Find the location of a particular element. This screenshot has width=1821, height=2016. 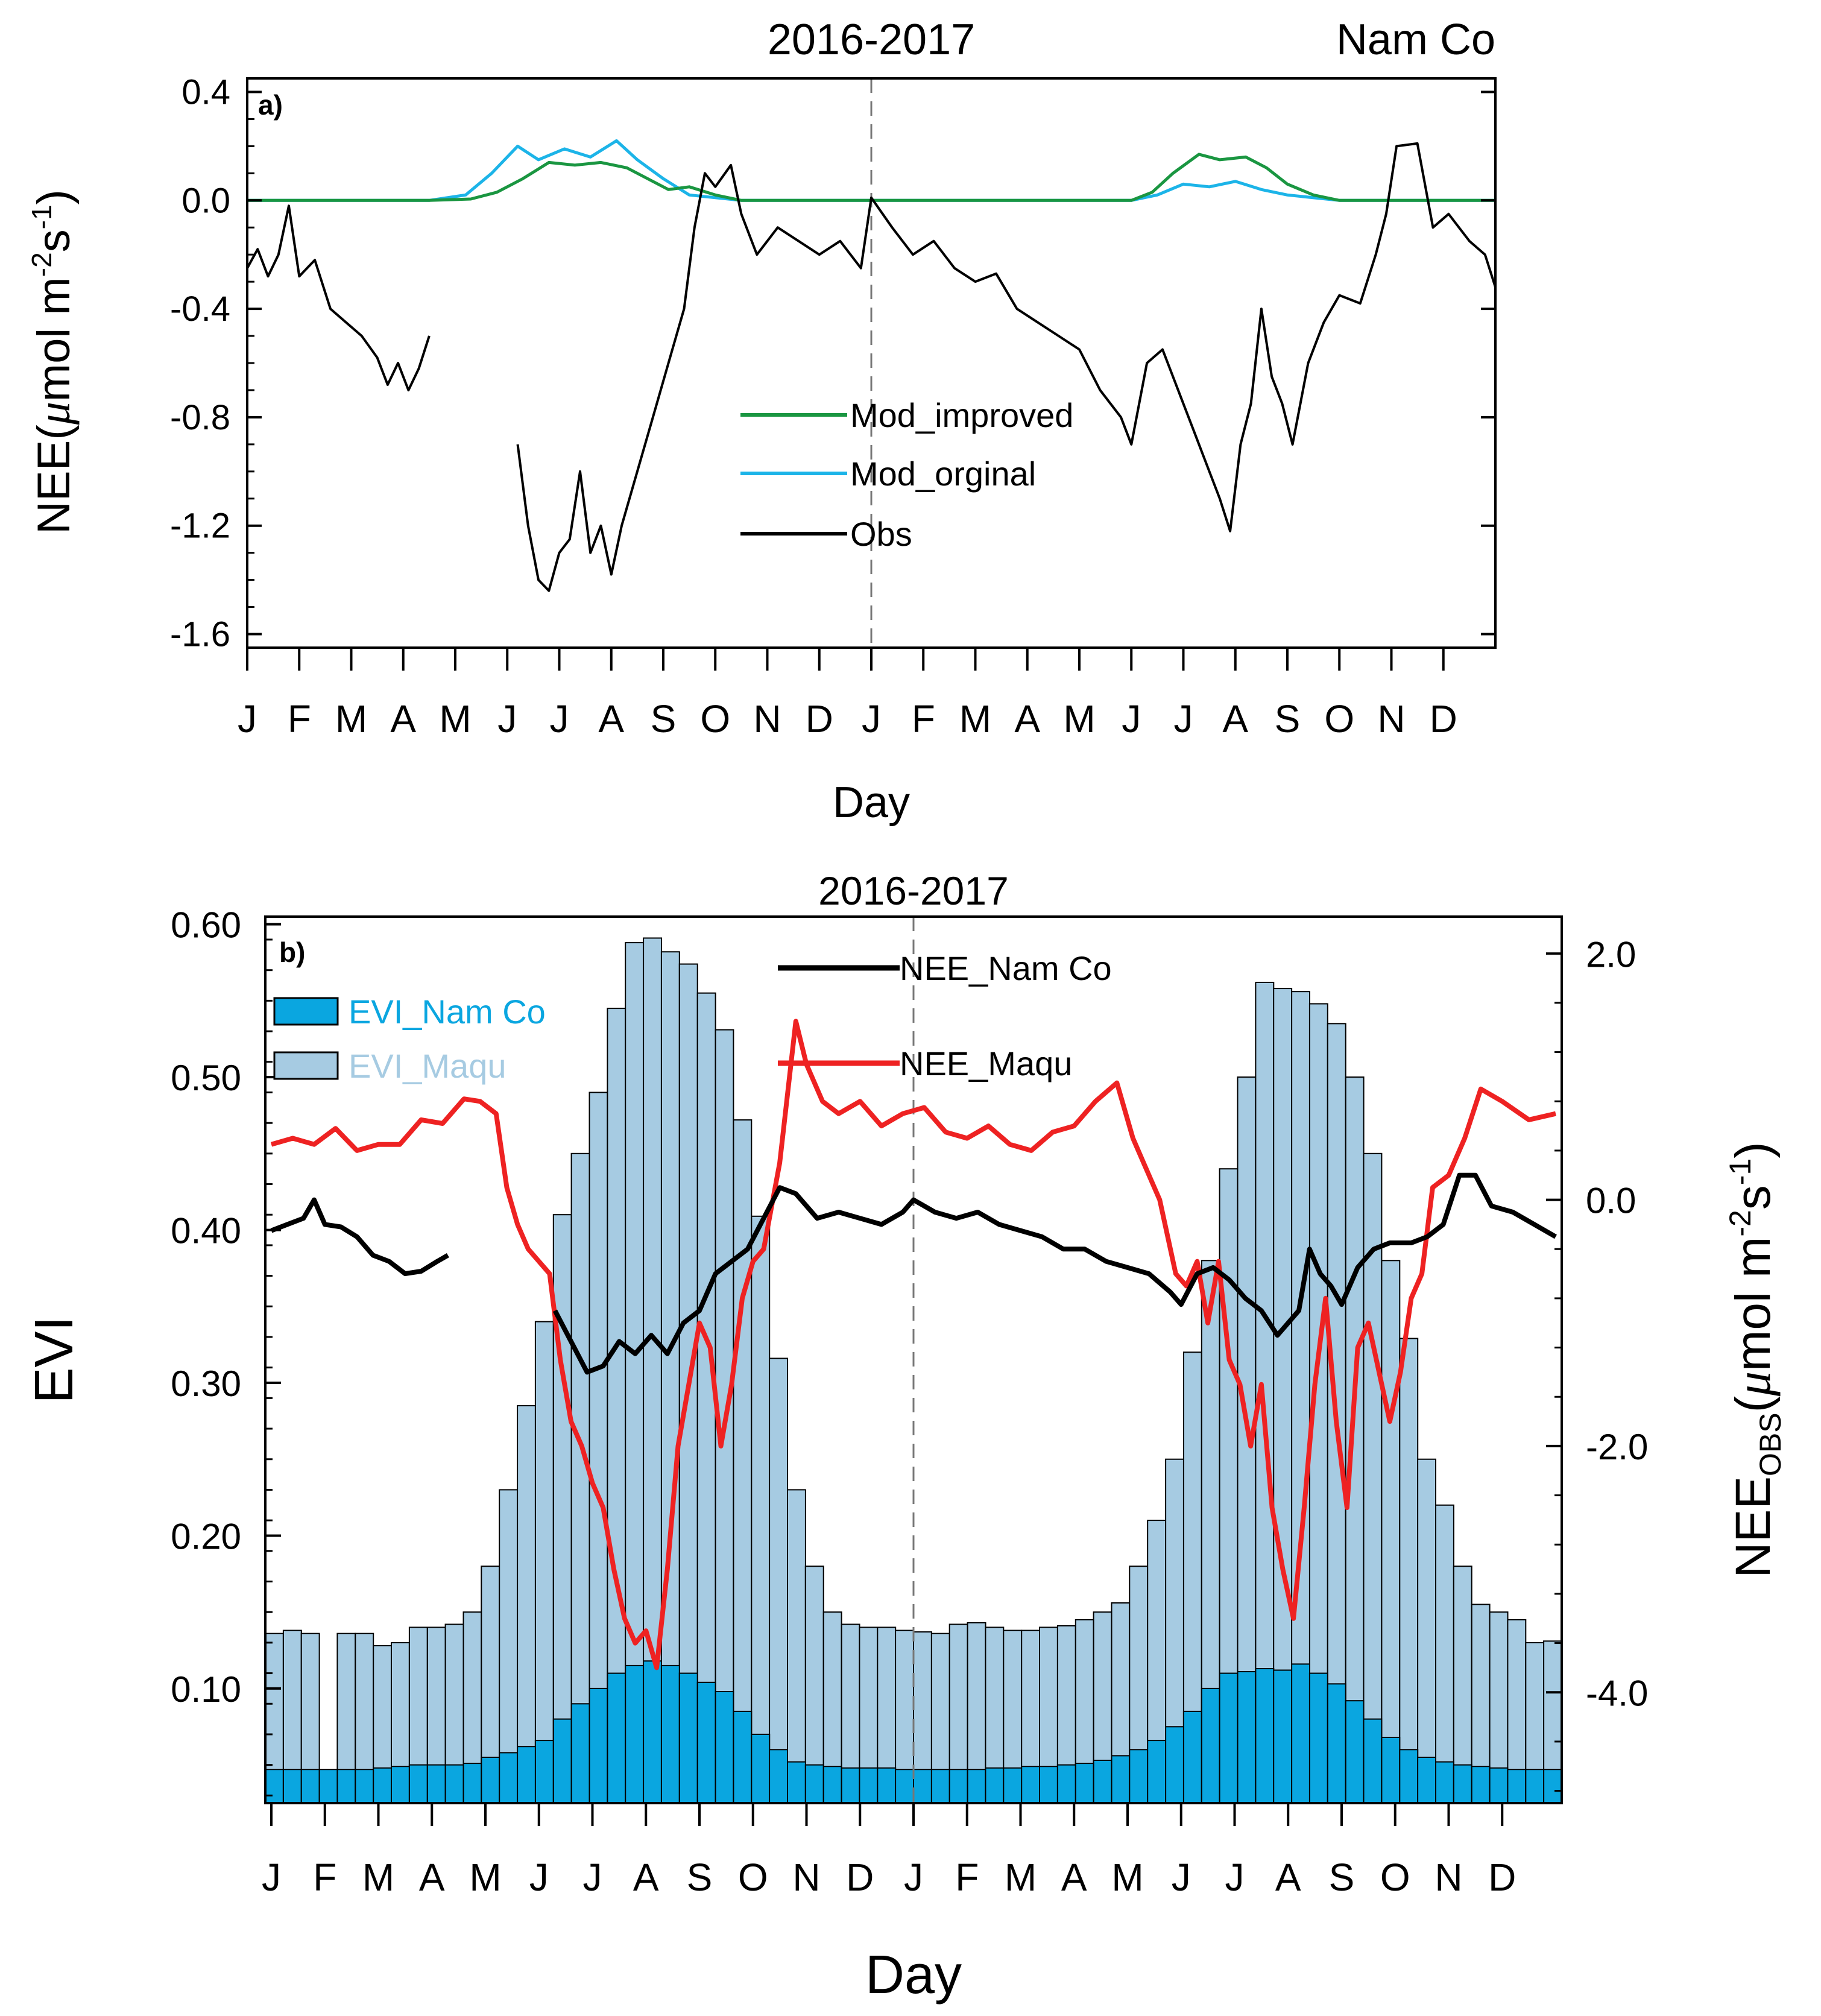

panel-a-title: 2016-2017 is located at coordinates (871, 40).